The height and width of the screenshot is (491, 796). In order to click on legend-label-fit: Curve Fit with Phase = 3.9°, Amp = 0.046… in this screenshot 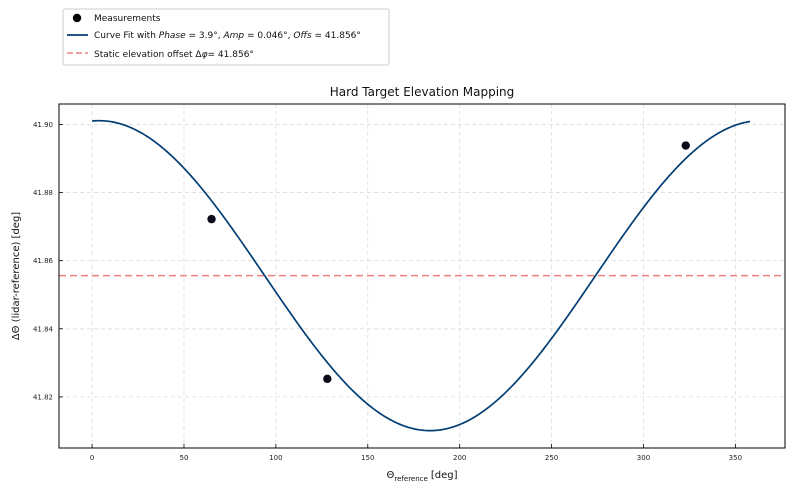, I will do `click(227, 36)`.